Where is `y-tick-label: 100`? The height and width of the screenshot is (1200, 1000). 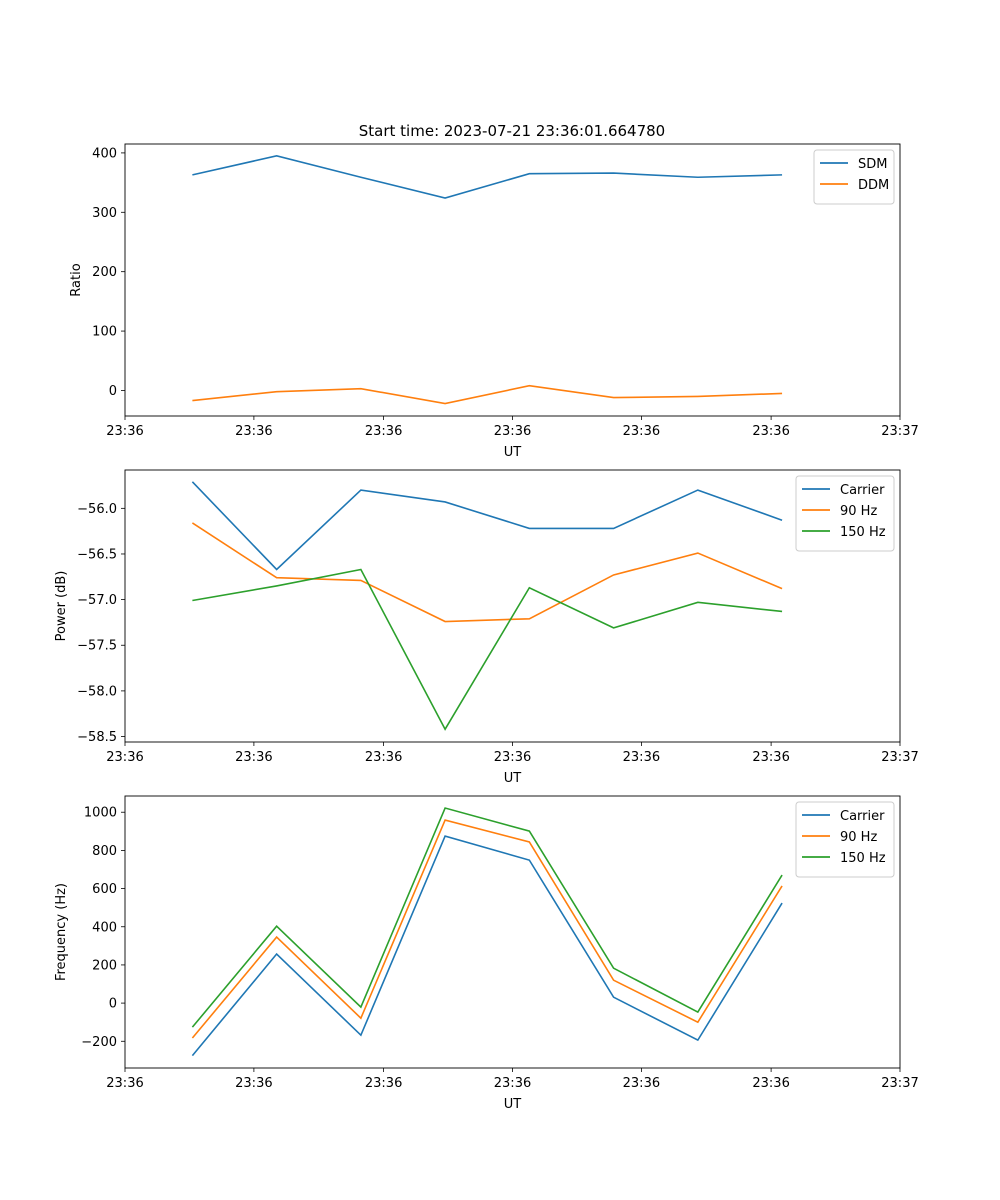 y-tick-label: 100 is located at coordinates (104, 332).